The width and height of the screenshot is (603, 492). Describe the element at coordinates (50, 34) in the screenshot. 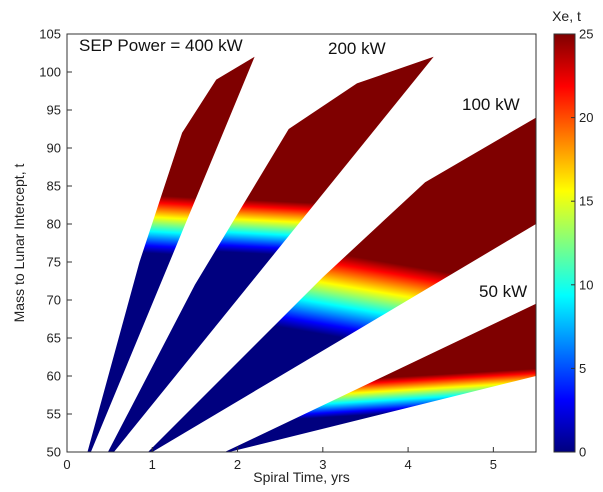

I see `y-tick-label: 105` at that location.